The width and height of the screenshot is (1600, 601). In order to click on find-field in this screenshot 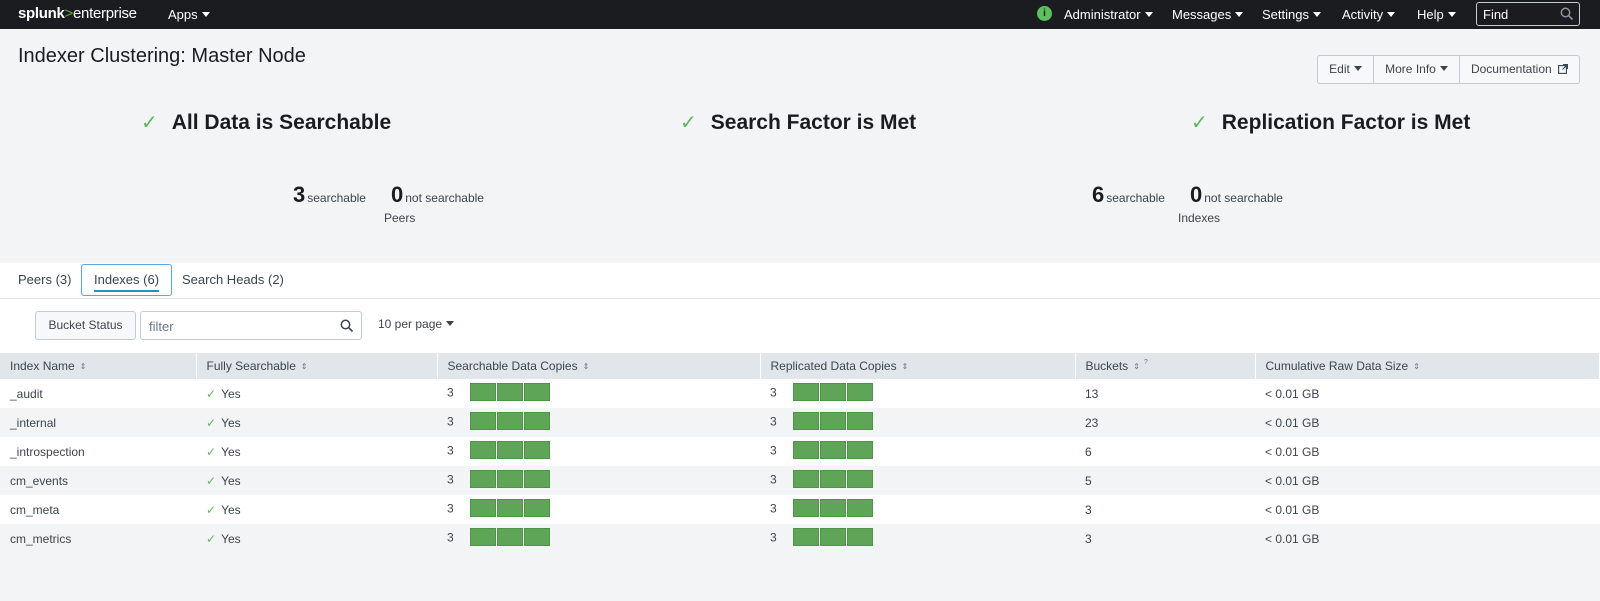, I will do `click(1528, 14)`.